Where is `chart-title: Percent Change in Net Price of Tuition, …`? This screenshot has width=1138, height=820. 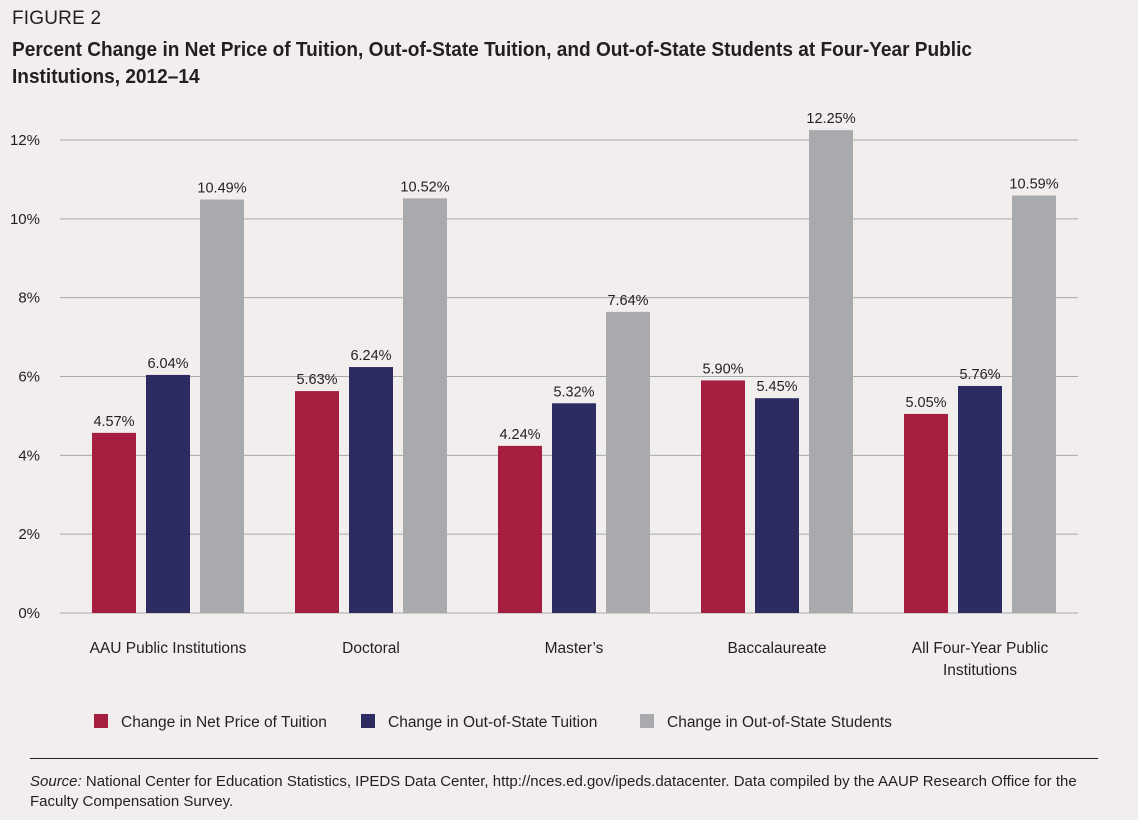
chart-title: Percent Change in Net Price of Tuition, … is located at coordinates (492, 63).